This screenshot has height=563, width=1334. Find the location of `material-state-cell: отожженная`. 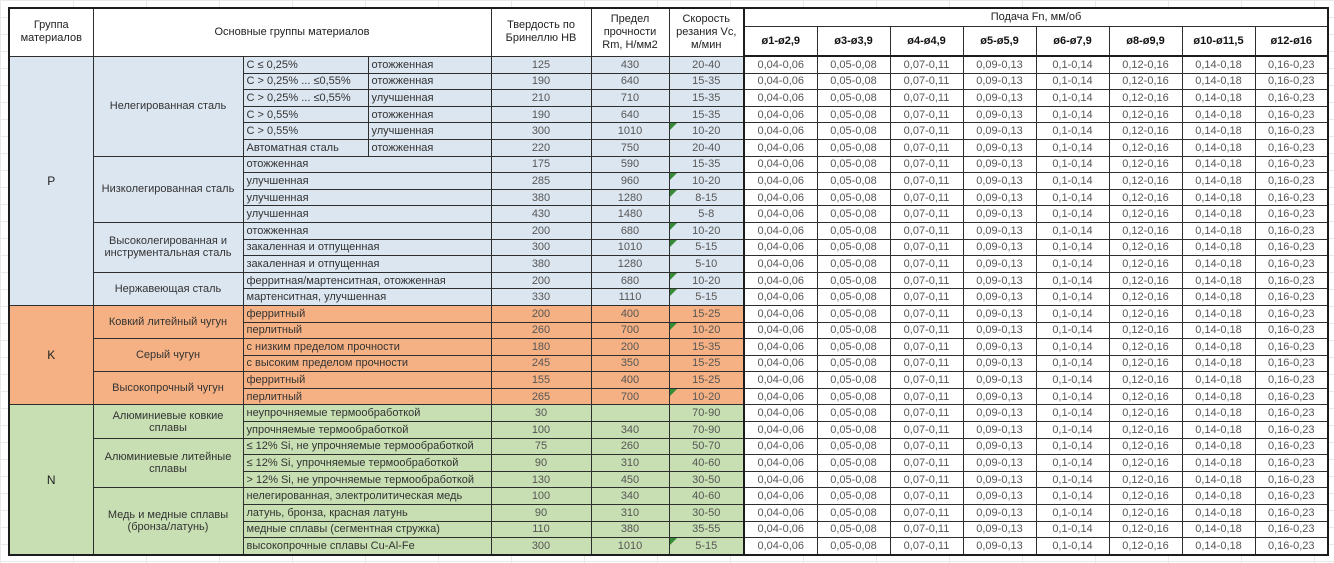

material-state-cell: отожженная is located at coordinates (429, 81).